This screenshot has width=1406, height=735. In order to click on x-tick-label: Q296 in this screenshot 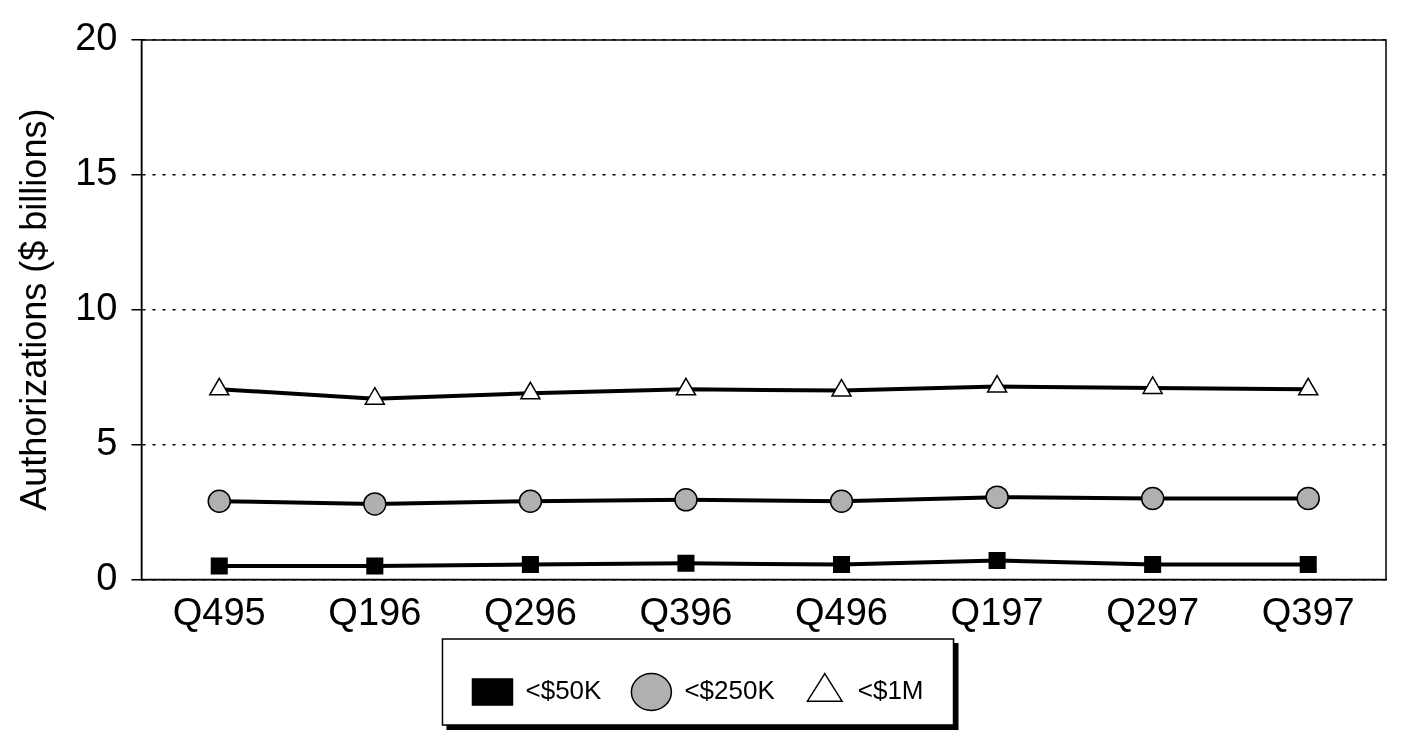, I will do `click(530, 611)`.